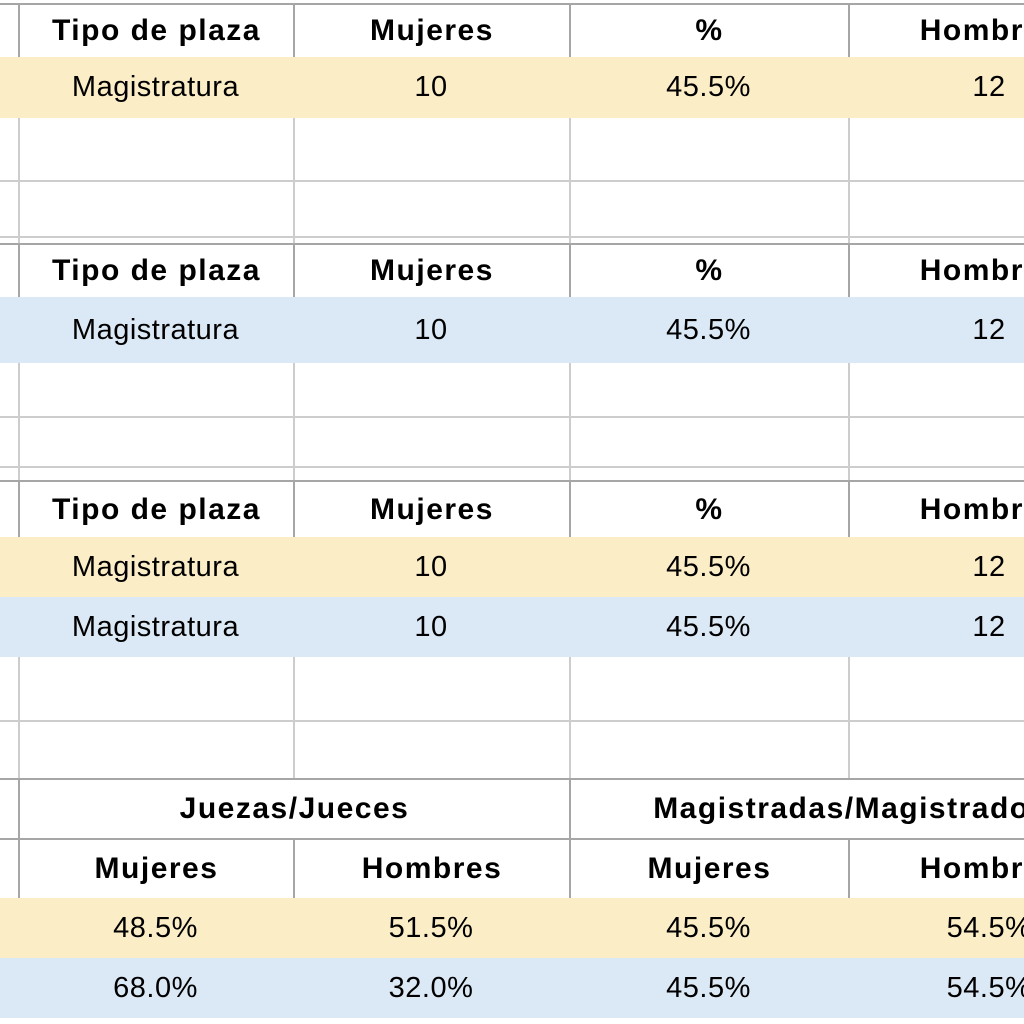 The height and width of the screenshot is (1024, 1024). I want to click on subheader-cell-mujeres-juezas: Mujeres, so click(155, 869).